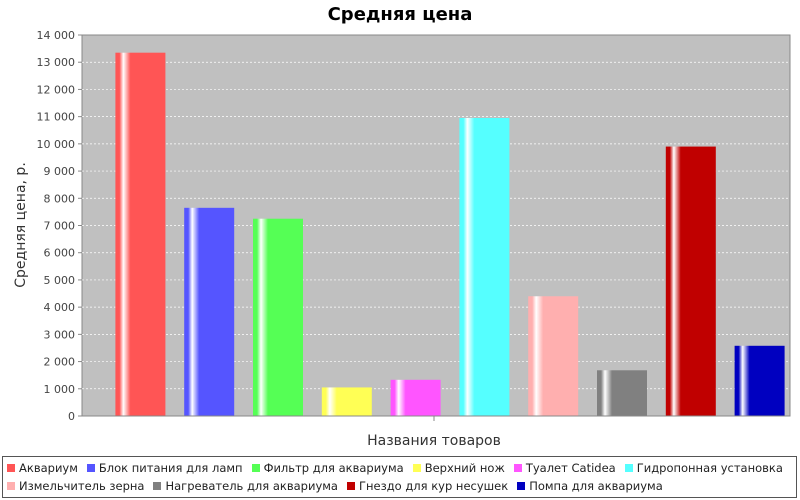 This screenshot has width=800, height=500. What do you see at coordinates (400, 14) in the screenshot?
I see `chart-title: Средняя цена` at bounding box center [400, 14].